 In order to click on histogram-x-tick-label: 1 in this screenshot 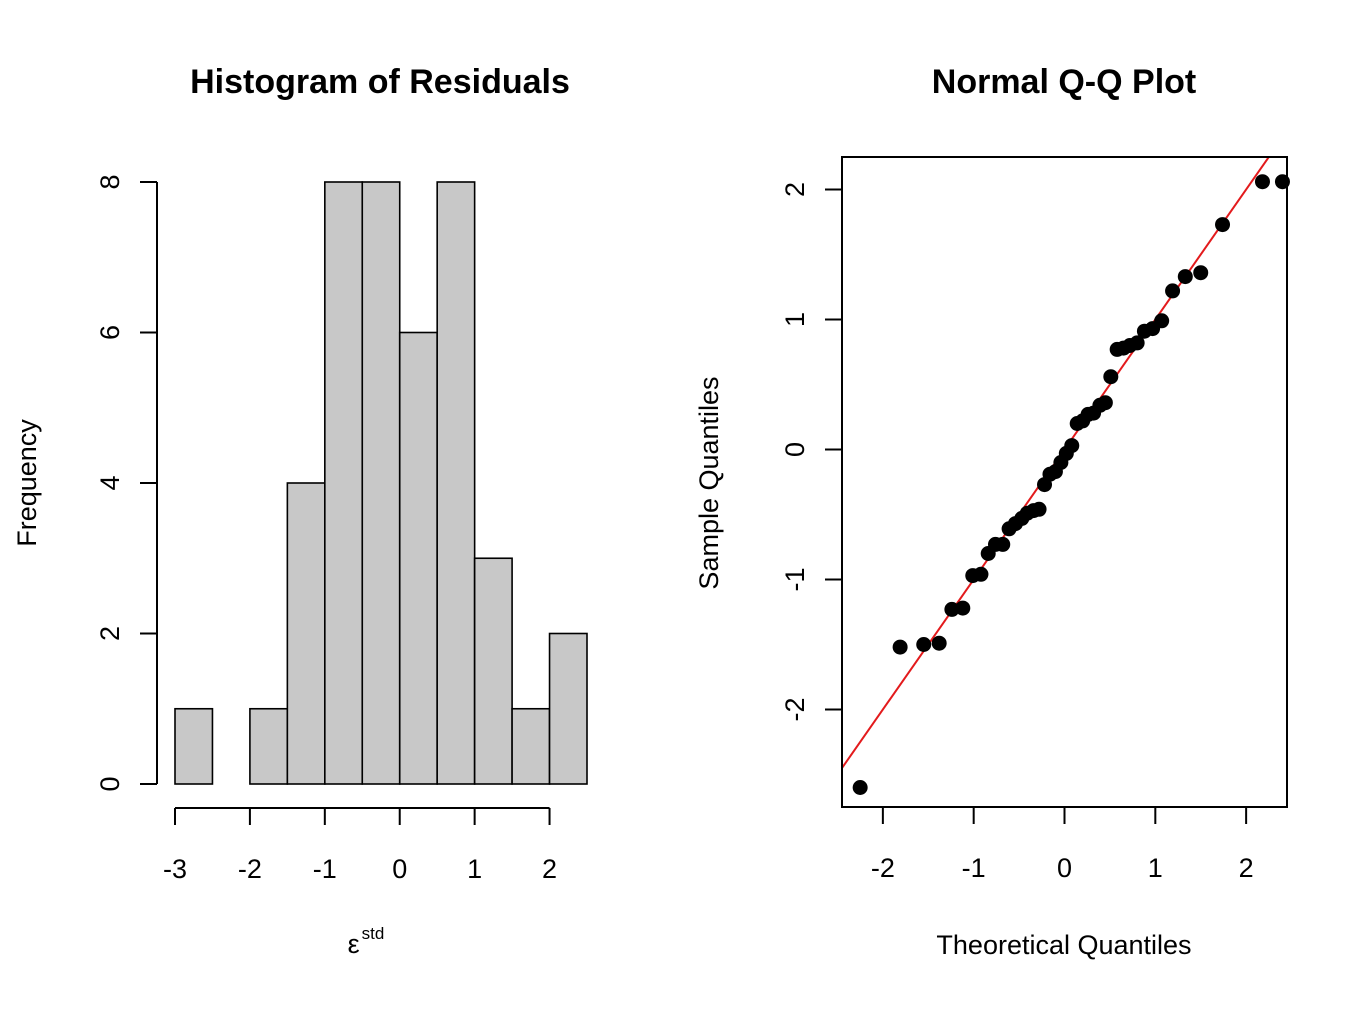, I will do `click(474, 869)`.